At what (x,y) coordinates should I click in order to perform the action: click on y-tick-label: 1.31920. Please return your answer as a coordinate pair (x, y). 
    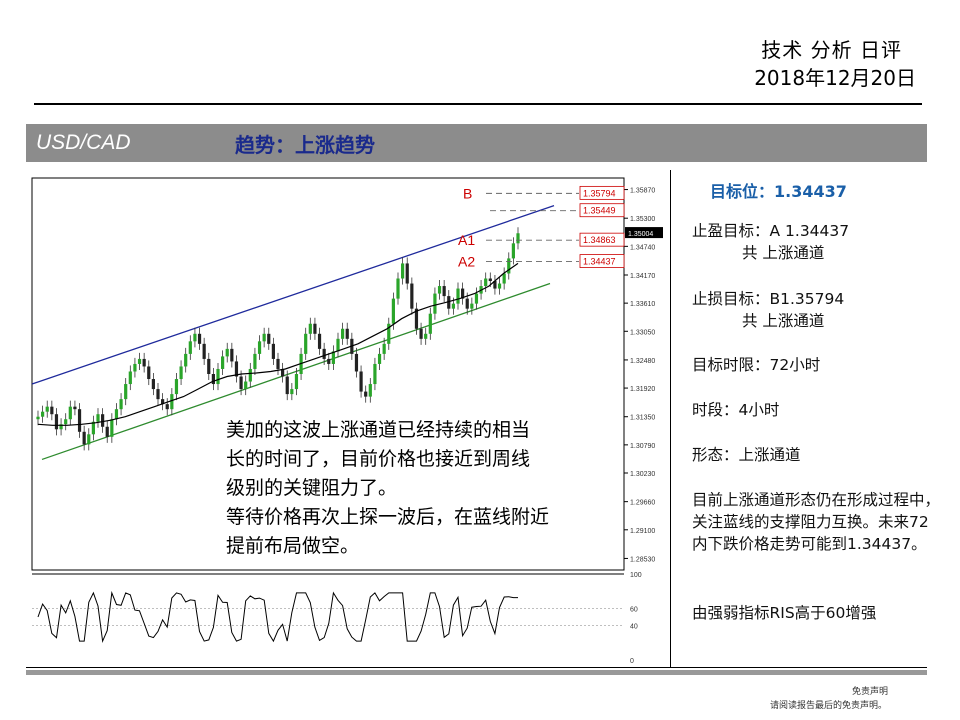
    Looking at the image, I should click on (642, 389).